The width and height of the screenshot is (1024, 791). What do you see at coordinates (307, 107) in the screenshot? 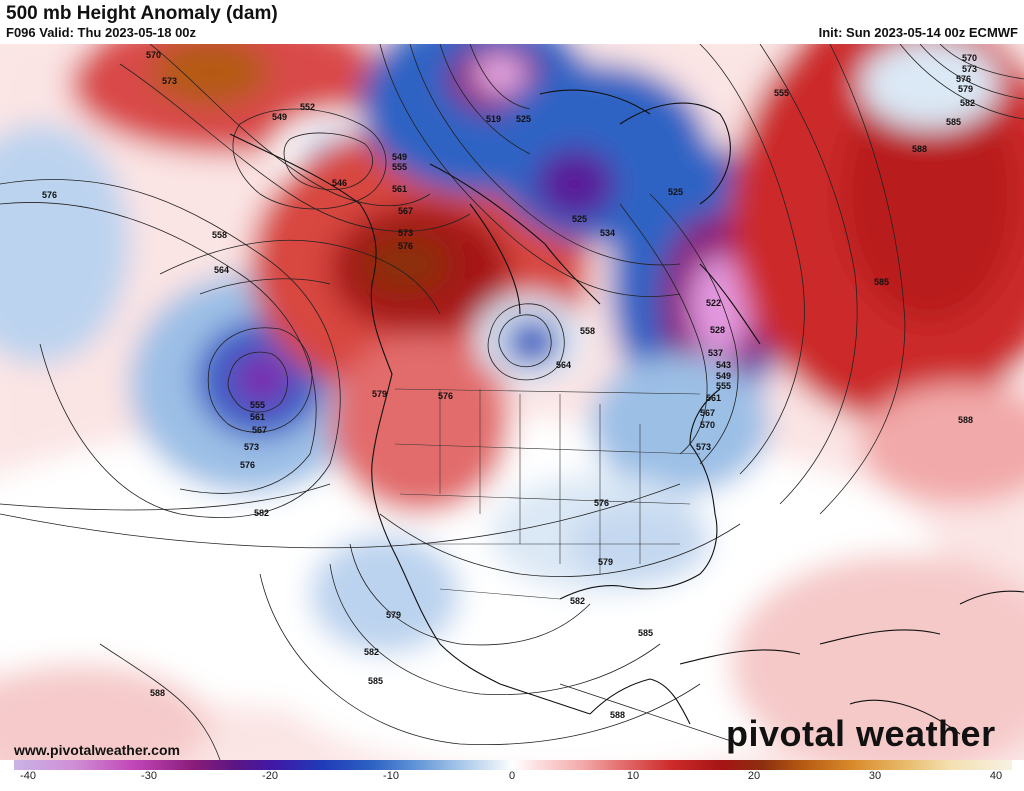
I see `contour-label: 552` at bounding box center [307, 107].